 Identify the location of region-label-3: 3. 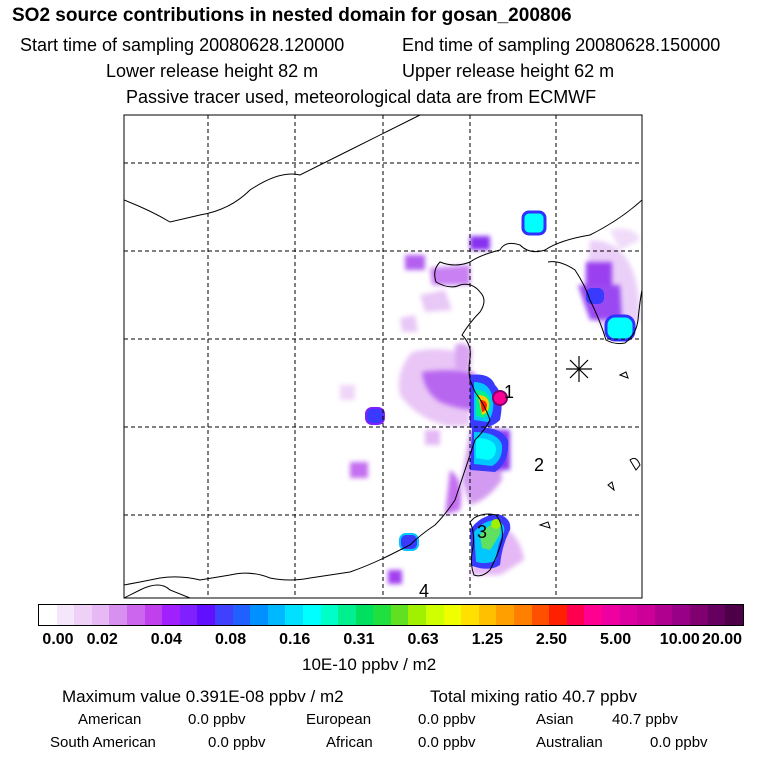
(482, 532).